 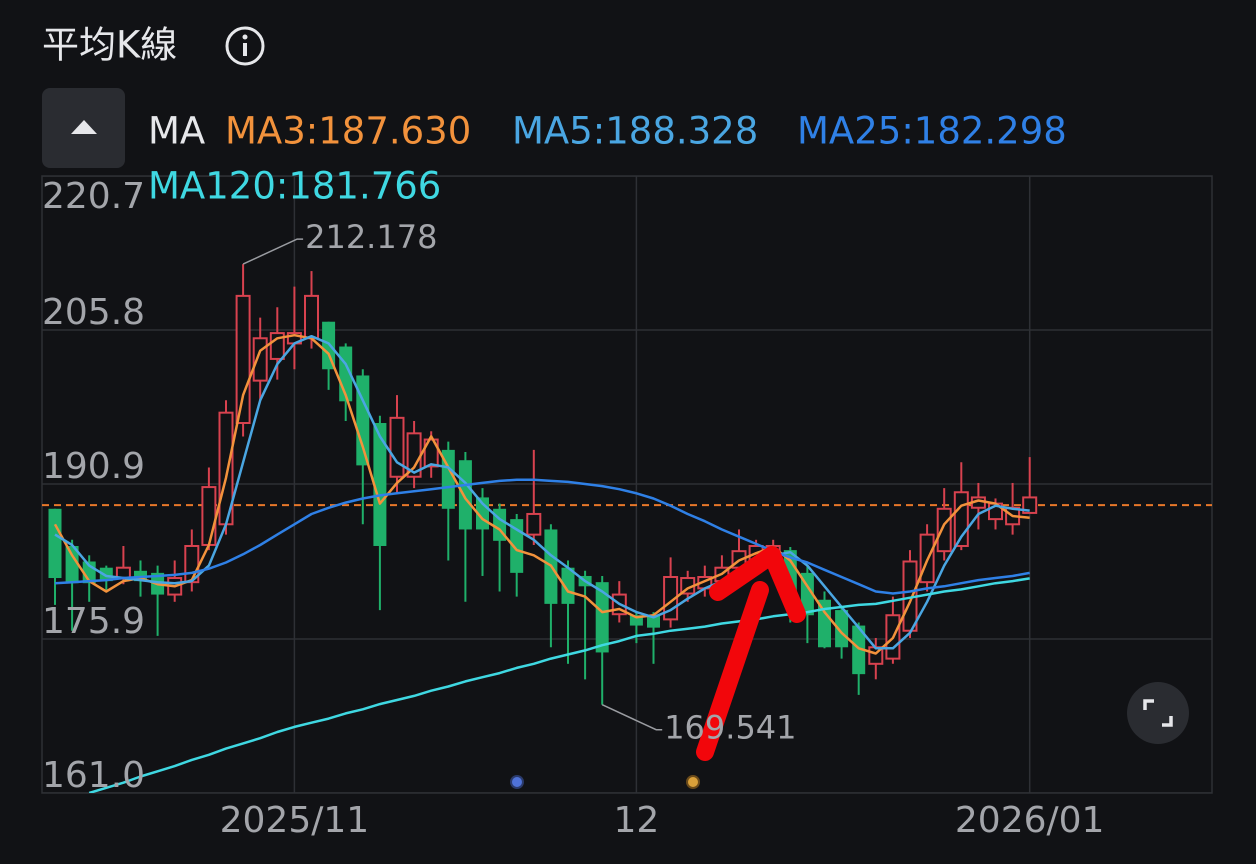 I want to click on collapse-button, so click(x=83, y=128).